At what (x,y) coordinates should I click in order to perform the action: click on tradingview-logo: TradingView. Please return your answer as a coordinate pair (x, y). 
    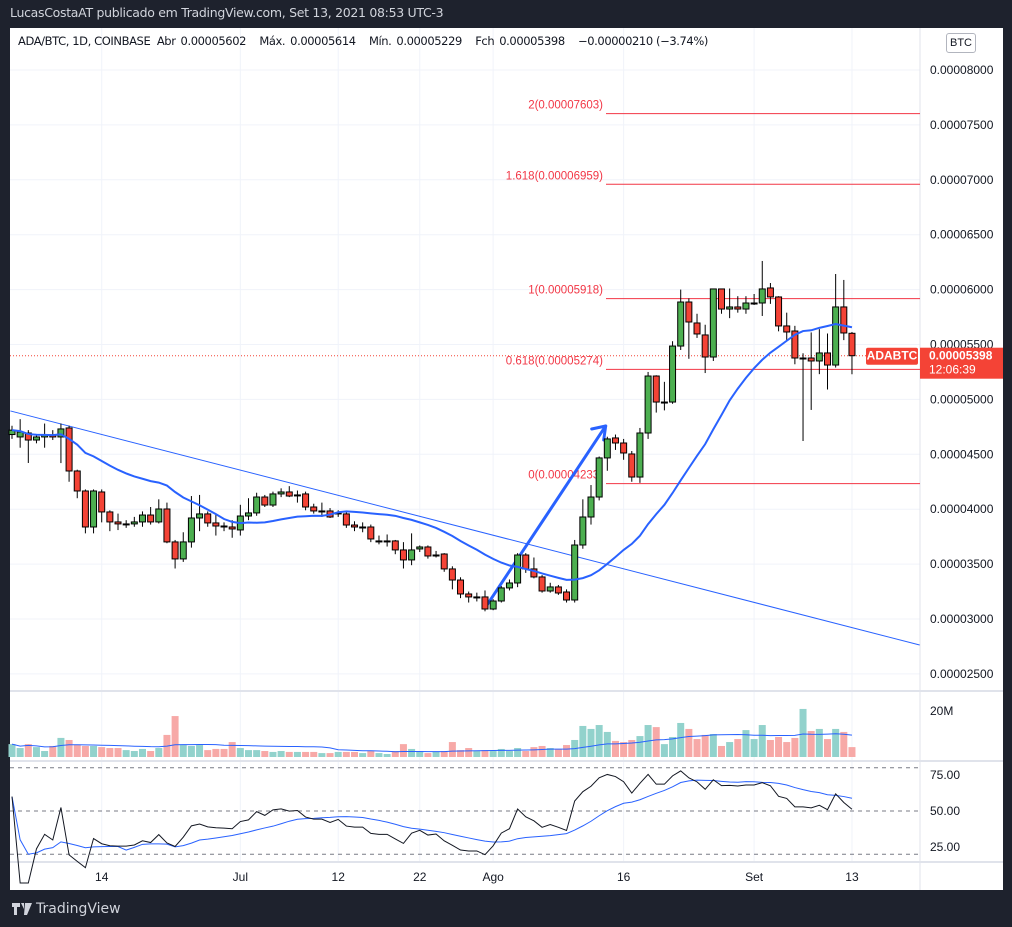
    Looking at the image, I should click on (66, 909).